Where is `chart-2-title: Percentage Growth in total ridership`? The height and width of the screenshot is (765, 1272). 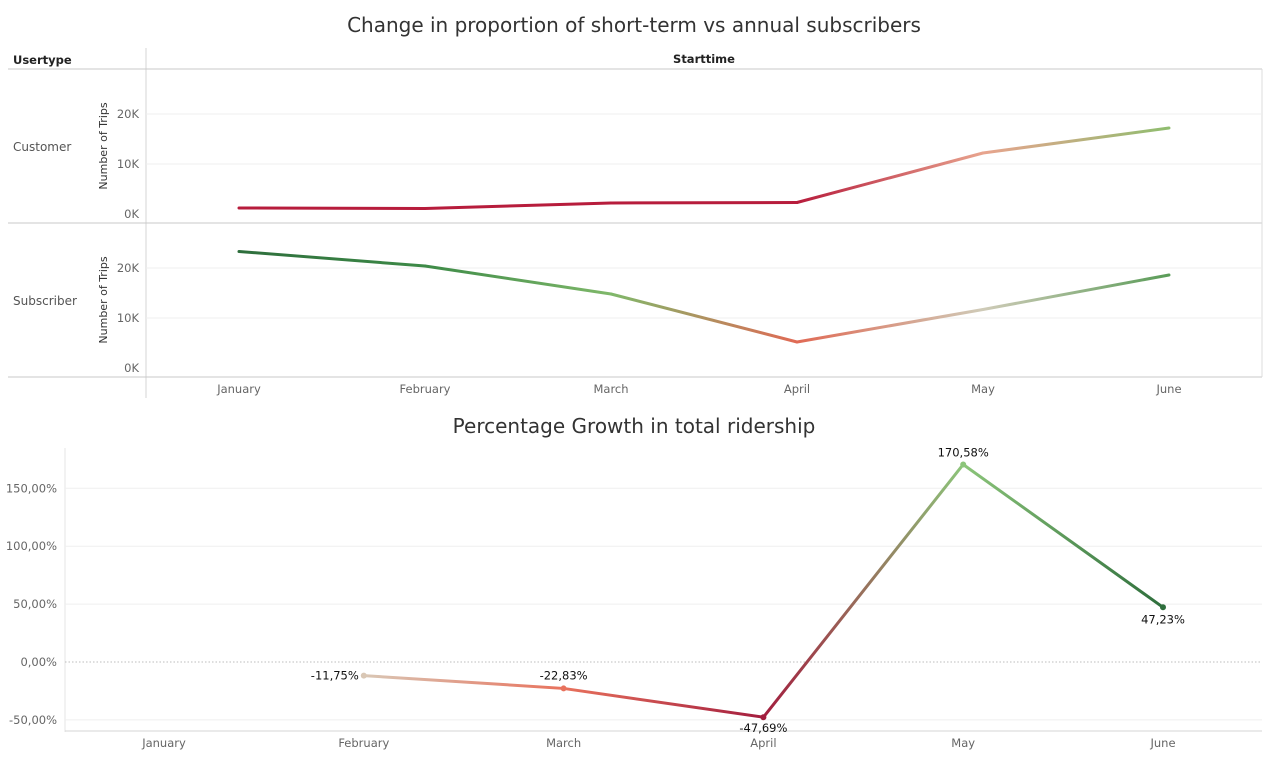
chart-2-title: Percentage Growth in total ridership is located at coordinates (634, 426).